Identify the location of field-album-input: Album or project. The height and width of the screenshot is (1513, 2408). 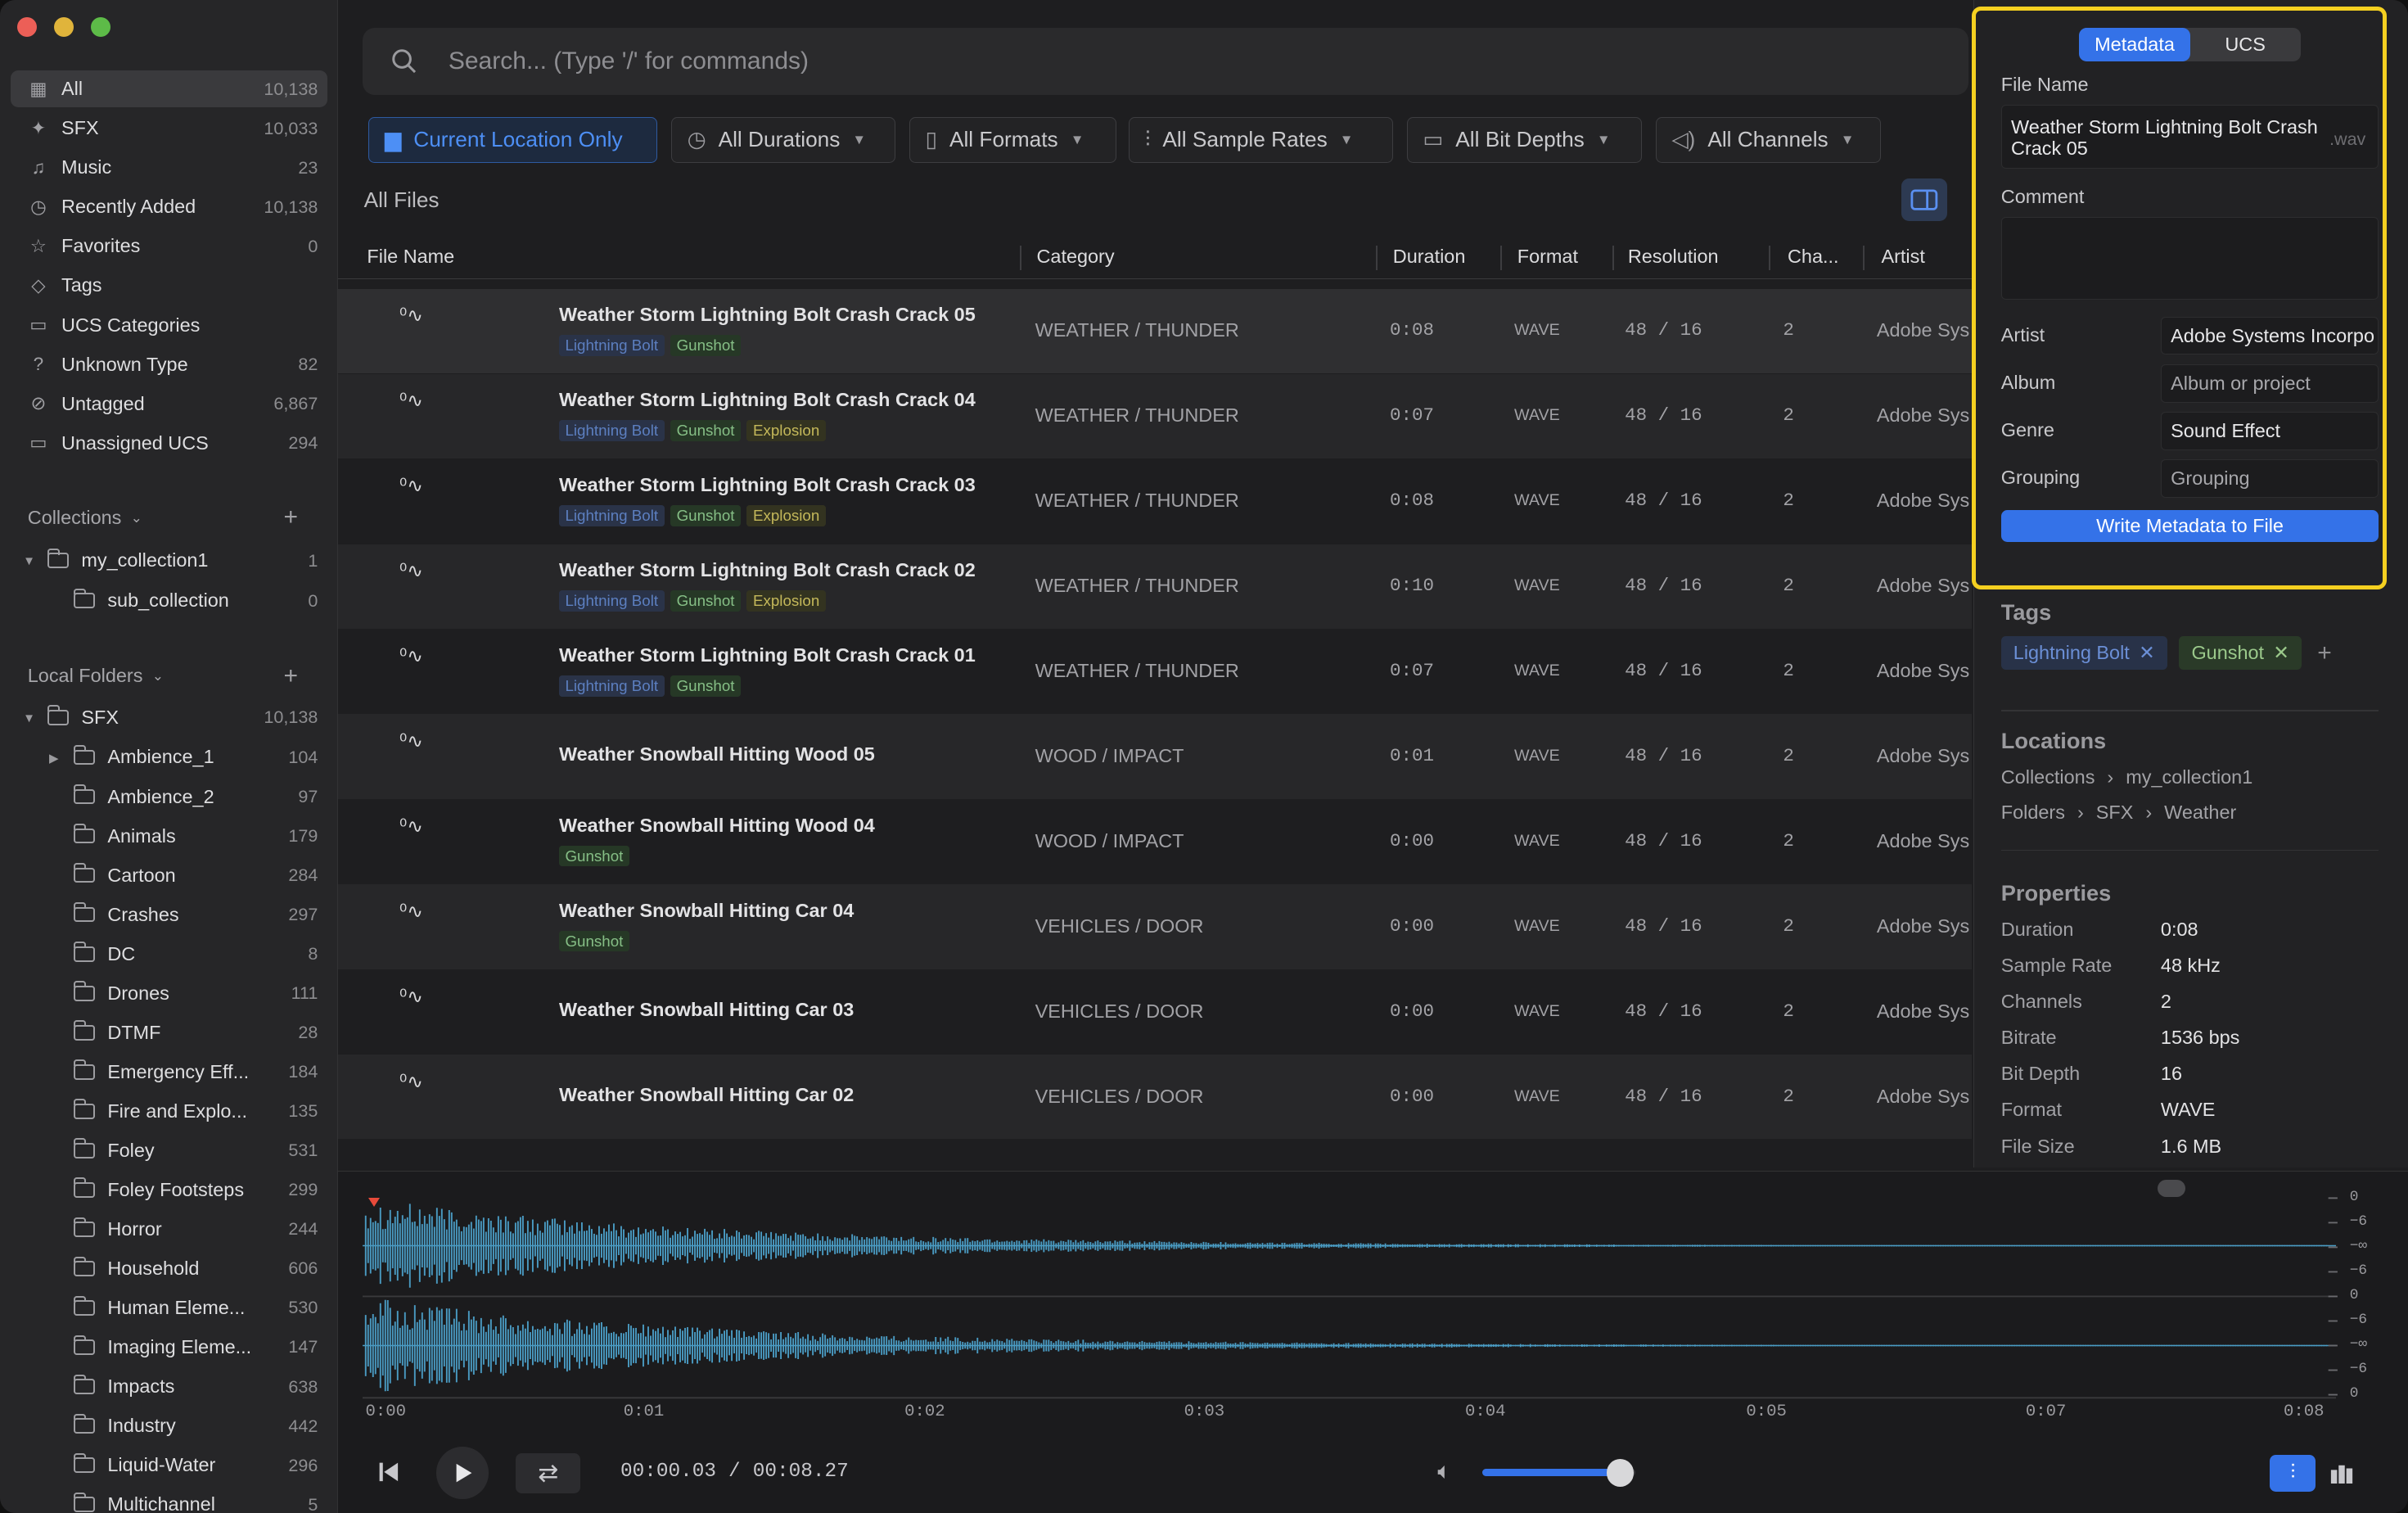
(2269, 383).